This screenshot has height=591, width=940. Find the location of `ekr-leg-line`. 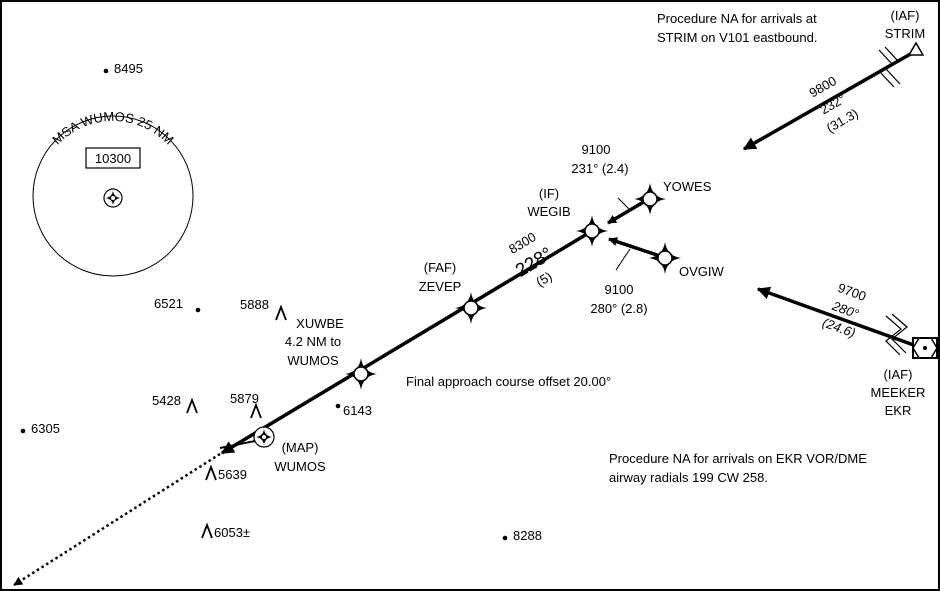

ekr-leg-line is located at coordinates (839, 318).